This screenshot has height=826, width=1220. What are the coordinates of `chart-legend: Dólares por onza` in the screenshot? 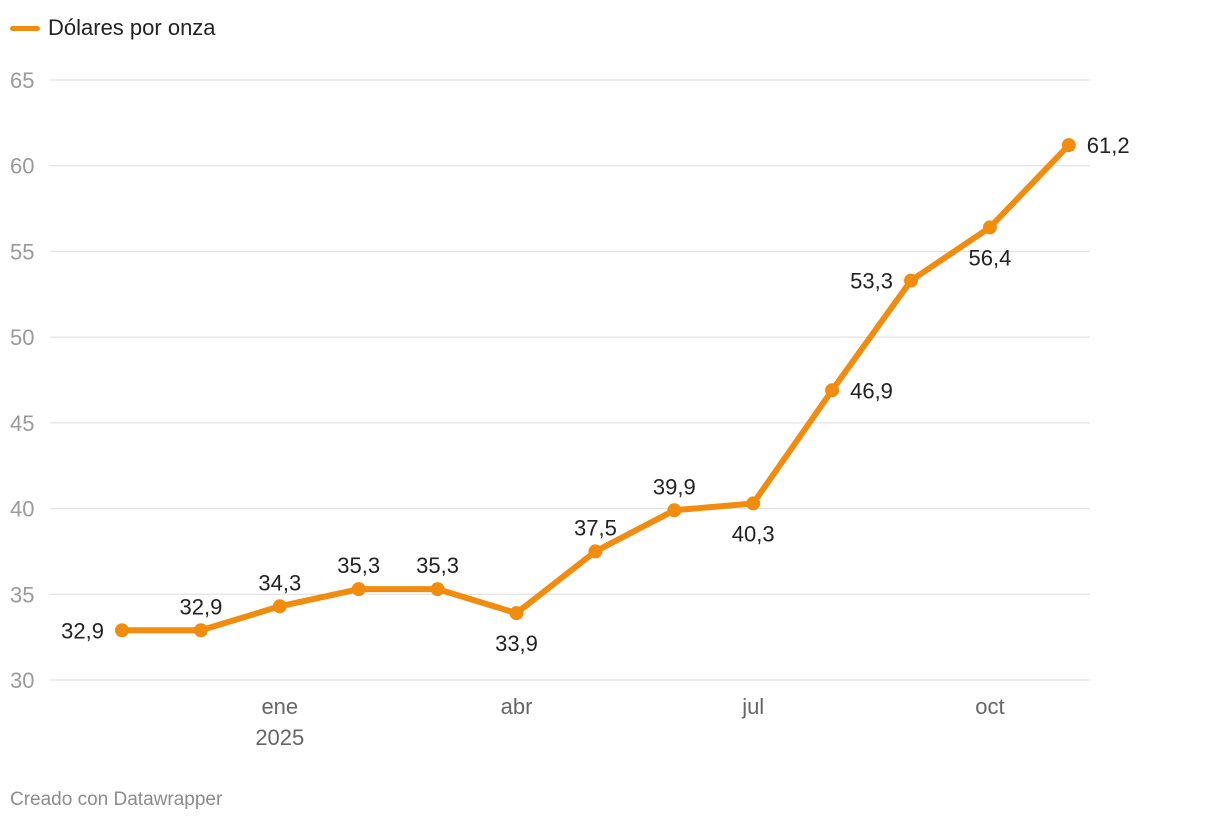 It's located at (113, 28).